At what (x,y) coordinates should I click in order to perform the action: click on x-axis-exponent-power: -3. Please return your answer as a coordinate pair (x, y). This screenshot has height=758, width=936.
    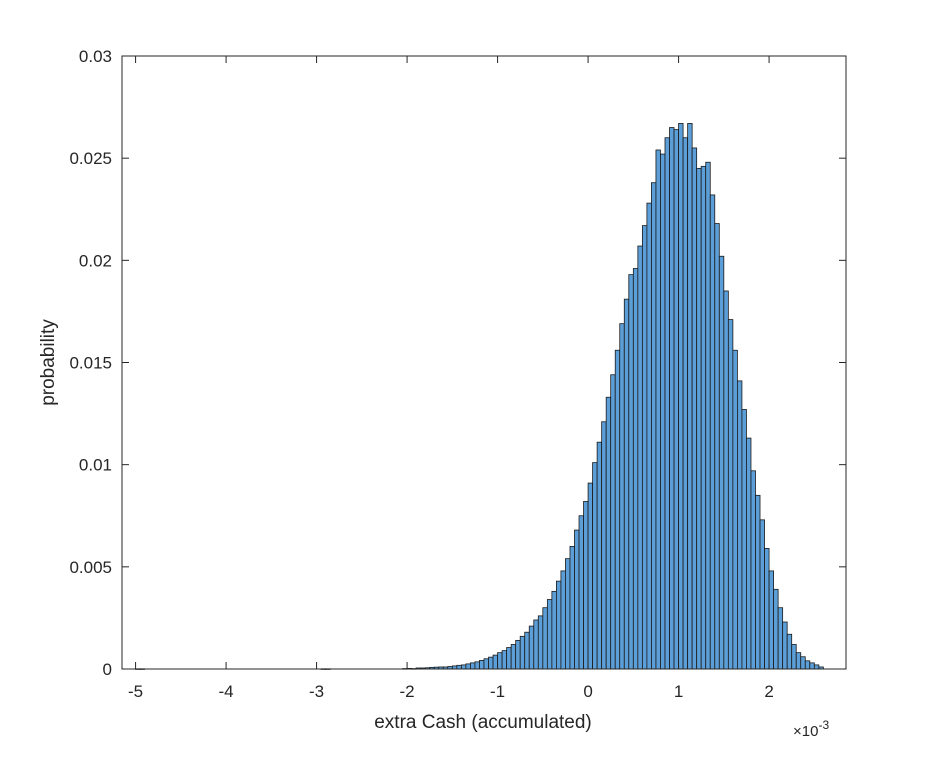
    Looking at the image, I should click on (823, 725).